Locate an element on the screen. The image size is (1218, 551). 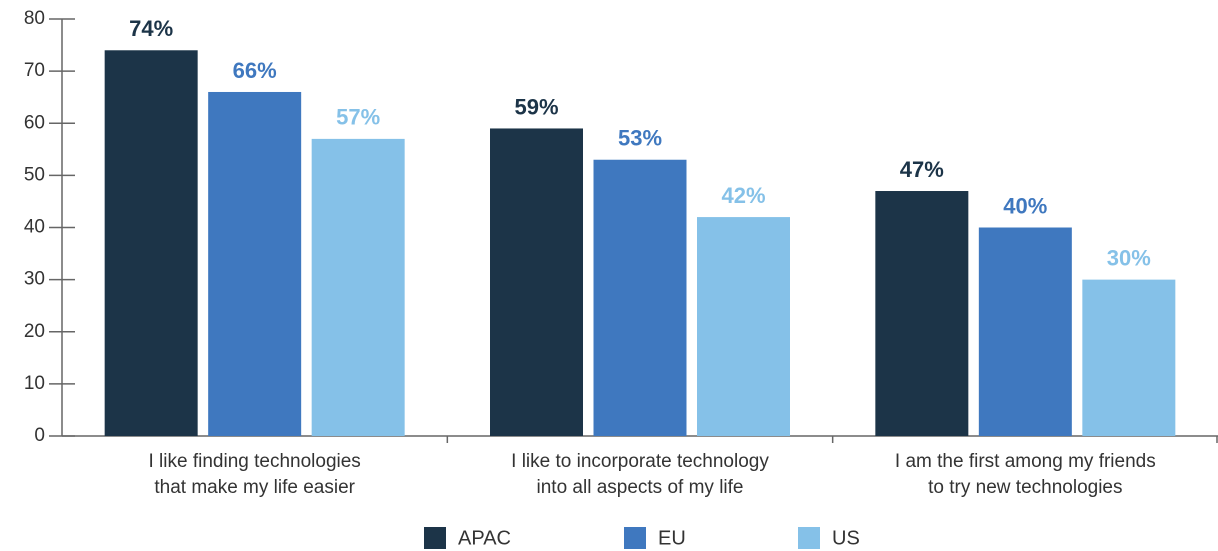
x-tick-label: I like finding technologies is located at coordinates (255, 461).